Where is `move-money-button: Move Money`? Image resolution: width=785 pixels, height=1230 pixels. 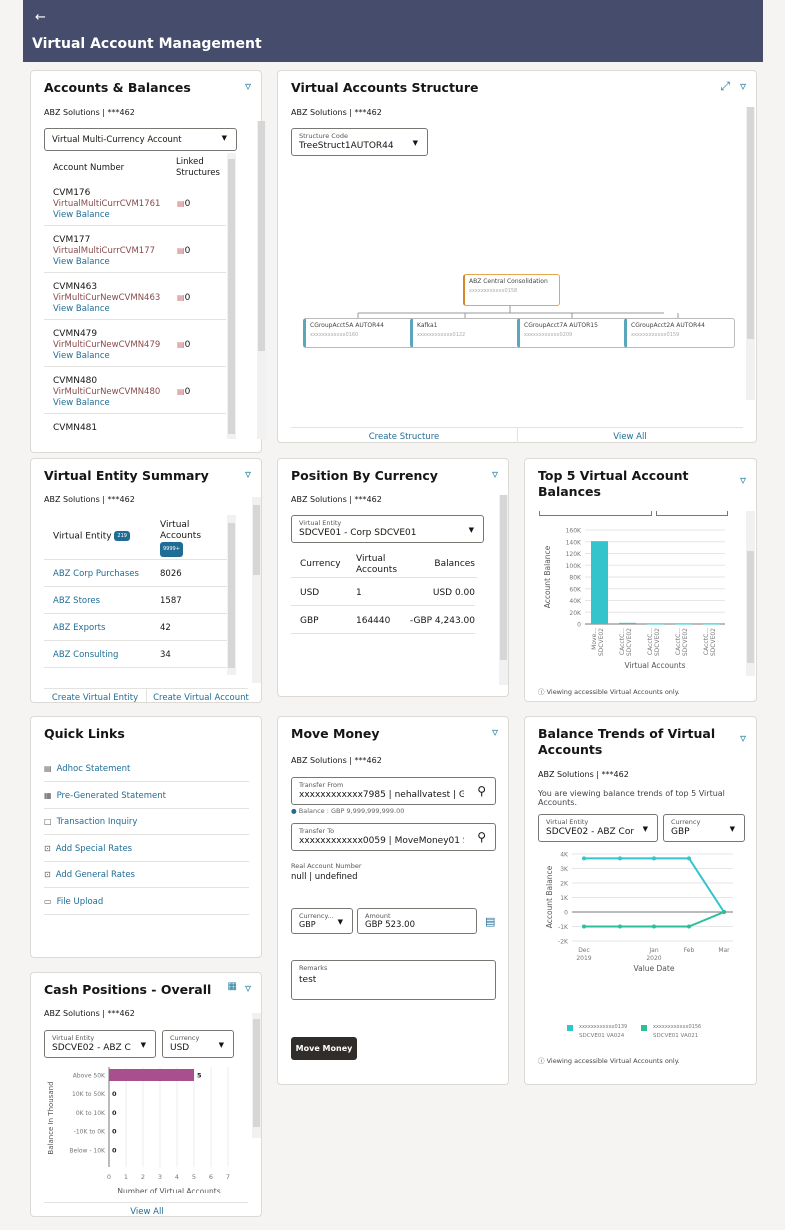 move-money-button: Move Money is located at coordinates (324, 1048).